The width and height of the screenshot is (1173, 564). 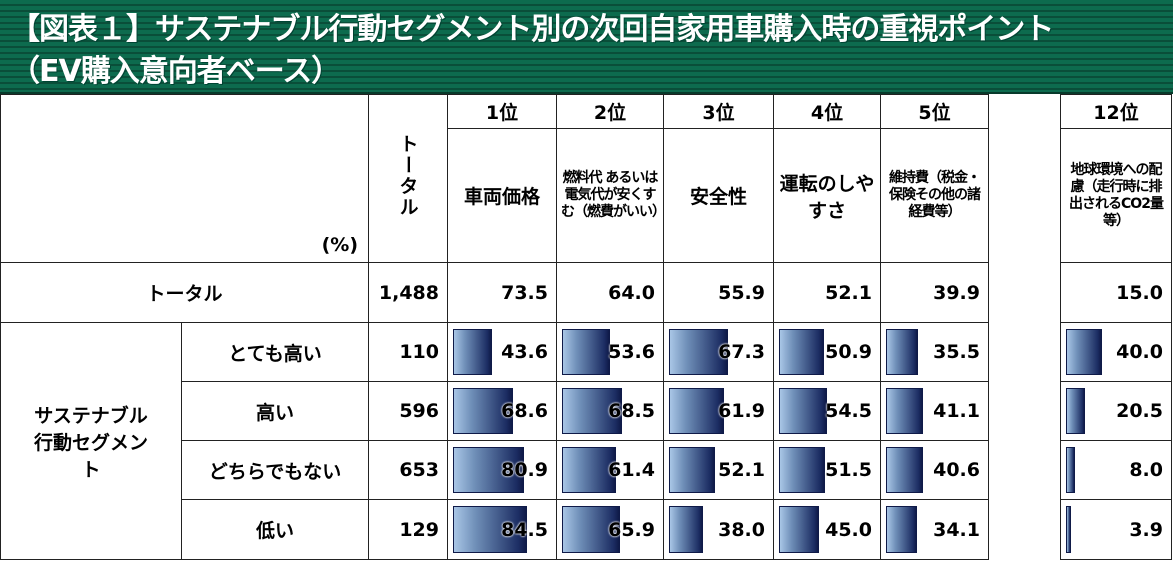 What do you see at coordinates (934, 113) in the screenshot?
I see `rank-label: 5位` at bounding box center [934, 113].